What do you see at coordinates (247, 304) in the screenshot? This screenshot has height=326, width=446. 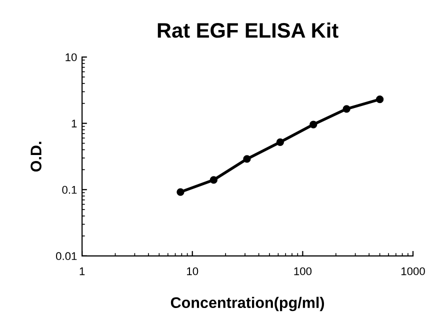 I see `x-axis-title: Concentration(pg/ml)` at bounding box center [247, 304].